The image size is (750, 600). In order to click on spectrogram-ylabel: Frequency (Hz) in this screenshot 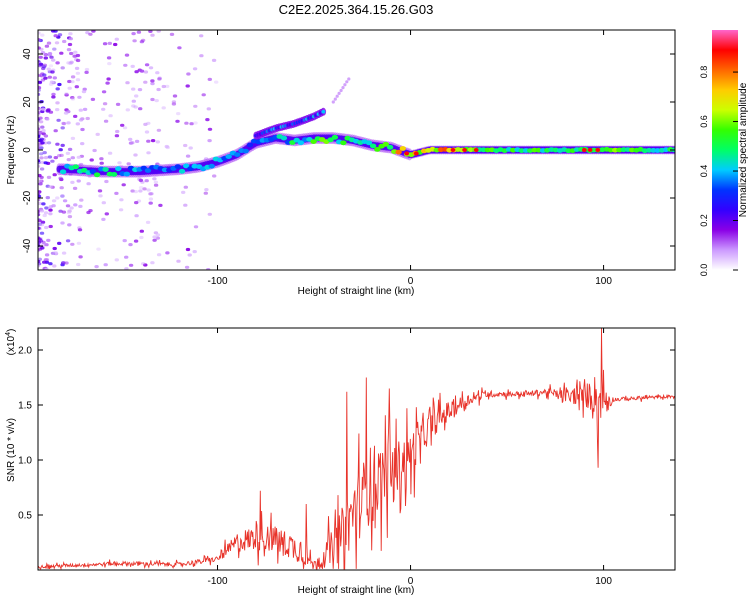, I will do `click(11, 150)`.